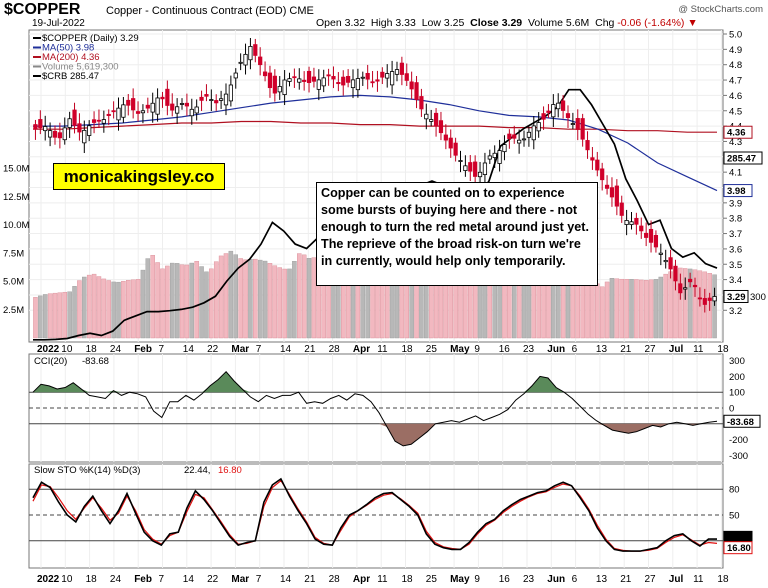 The image size is (768, 588). I want to click on sto-d-tag-box, so click(738, 548).